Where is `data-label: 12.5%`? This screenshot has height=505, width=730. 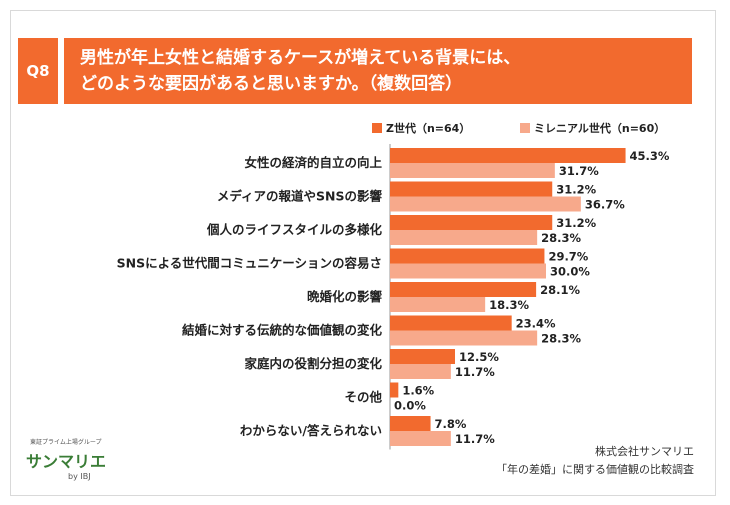 data-label: 12.5% is located at coordinates (479, 357).